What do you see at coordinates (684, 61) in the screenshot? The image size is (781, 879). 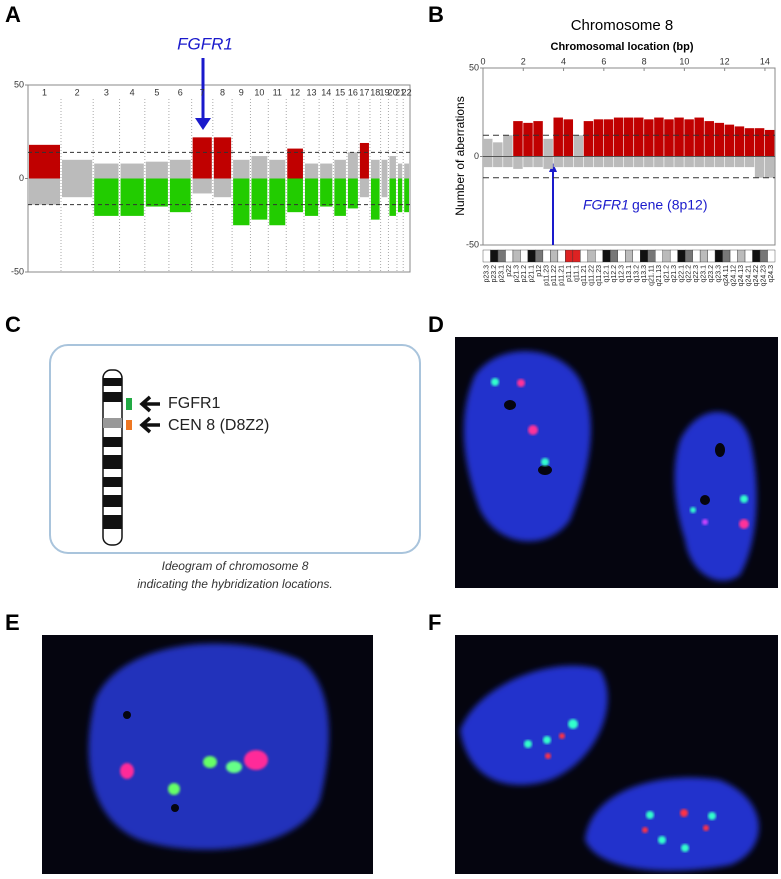 I see `x-tick-label: 10` at bounding box center [684, 61].